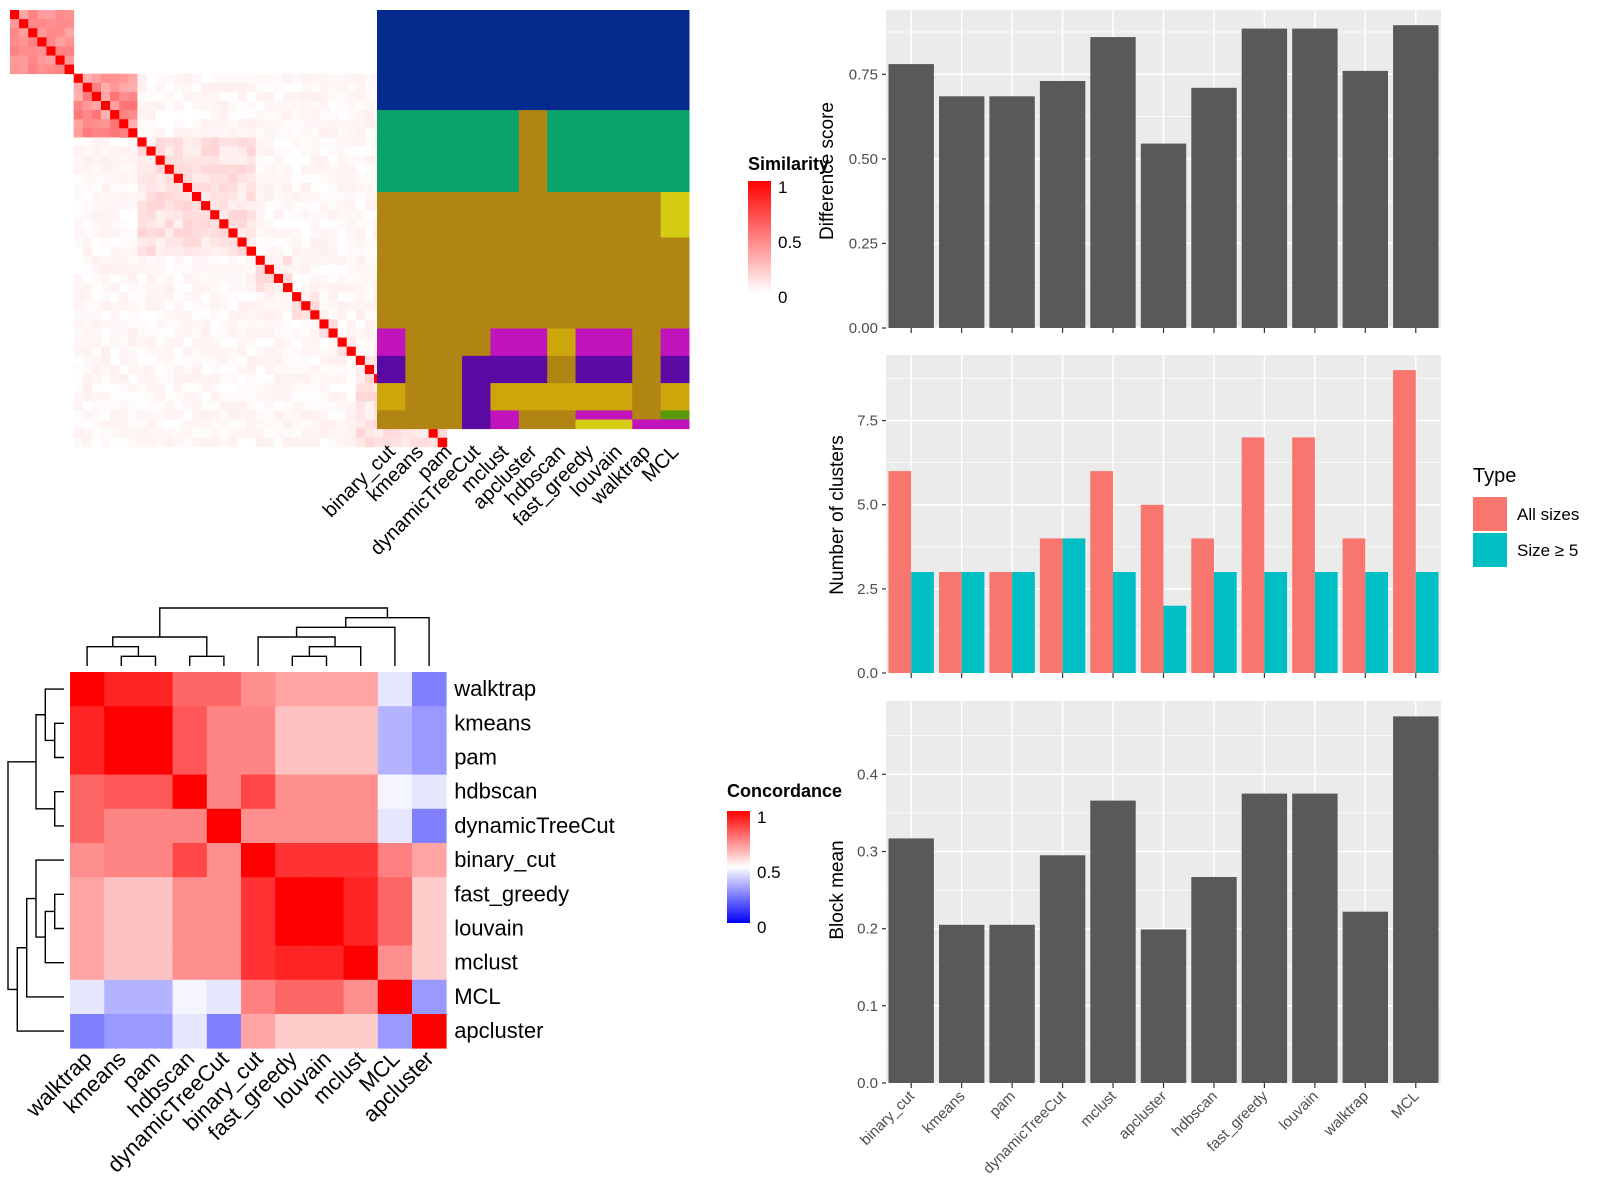  I want to click on concordance-row-label: louvain, so click(489, 928).